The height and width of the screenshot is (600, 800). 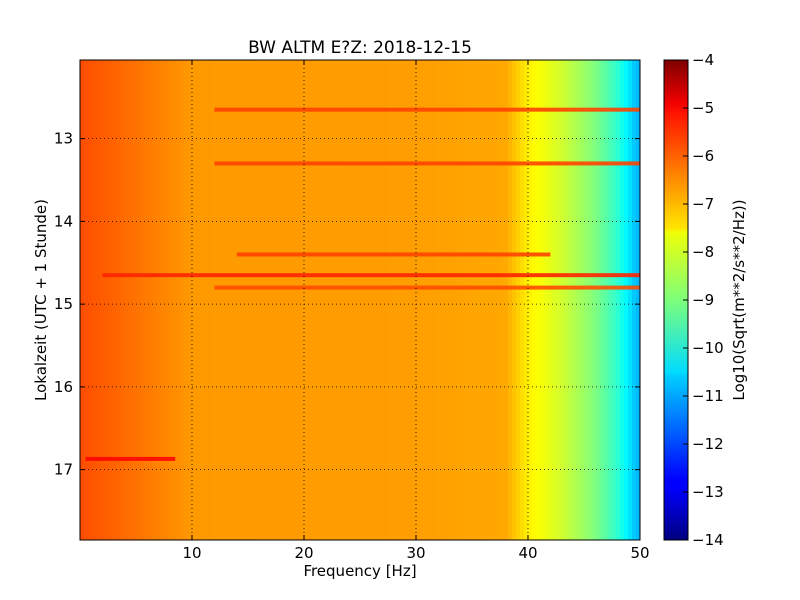 I want to click on x-tick-label: 20, so click(x=303, y=553).